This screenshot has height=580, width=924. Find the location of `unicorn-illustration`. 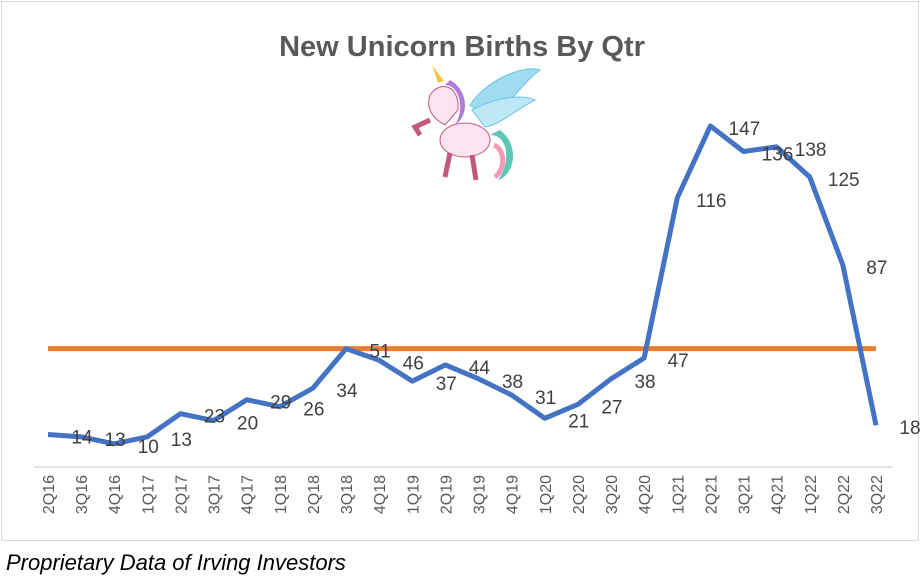

unicorn-illustration is located at coordinates (476, 123).